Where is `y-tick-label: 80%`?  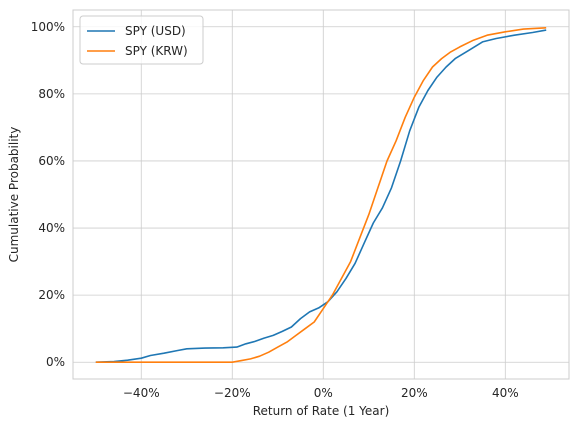
y-tick-label: 80% is located at coordinates (51, 94).